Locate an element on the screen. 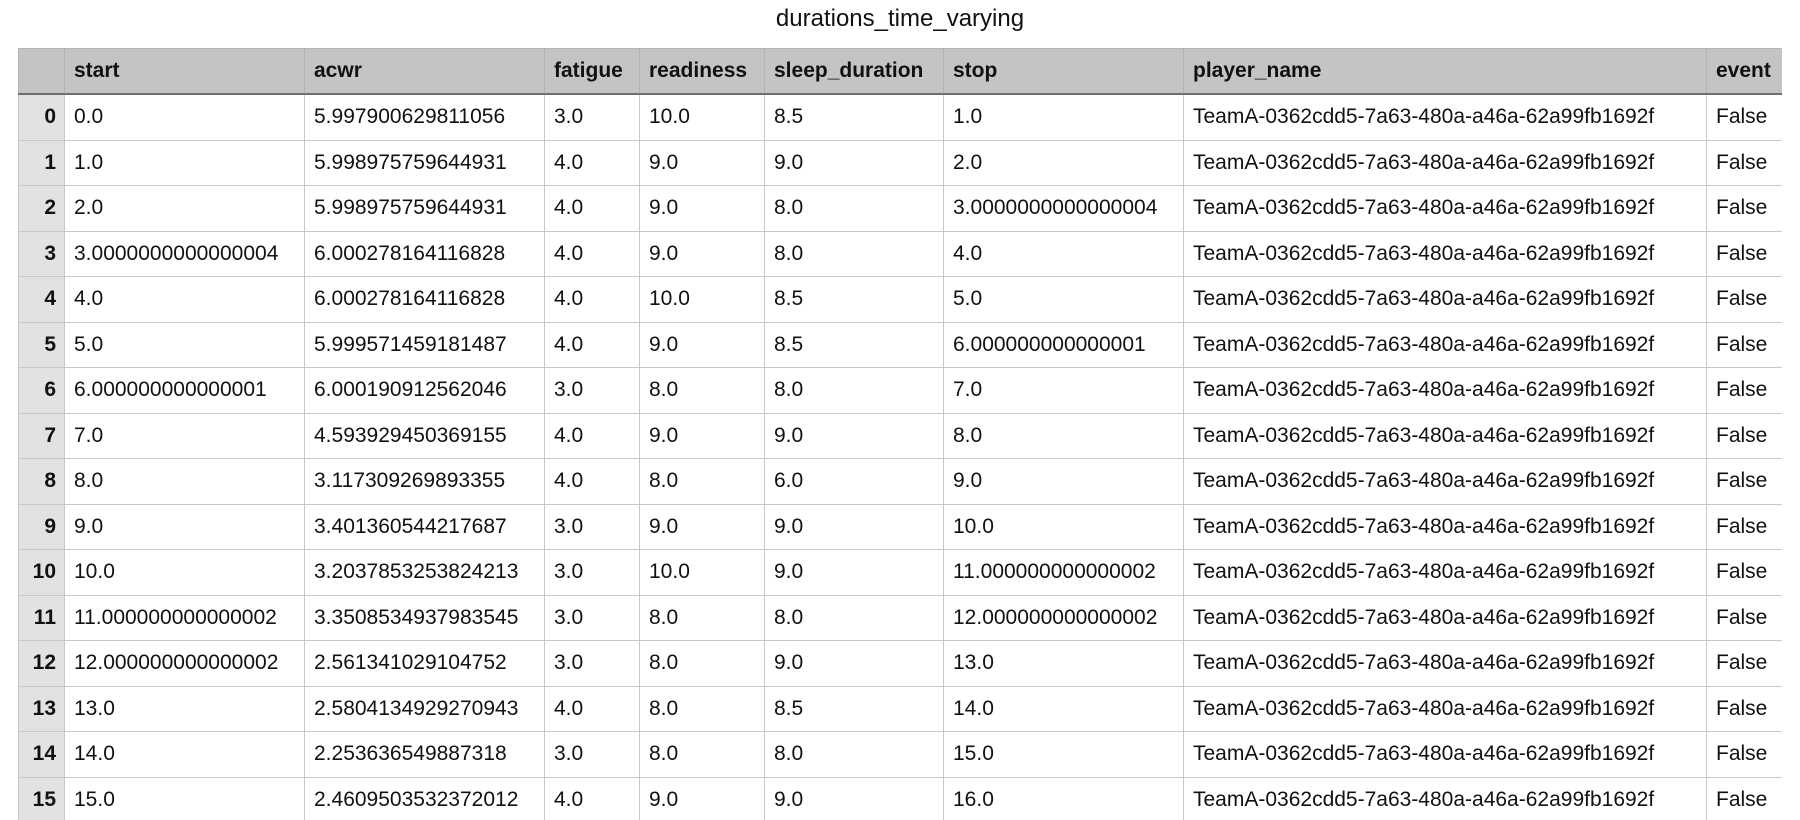  column-header-acwr: acwr is located at coordinates (424, 71).